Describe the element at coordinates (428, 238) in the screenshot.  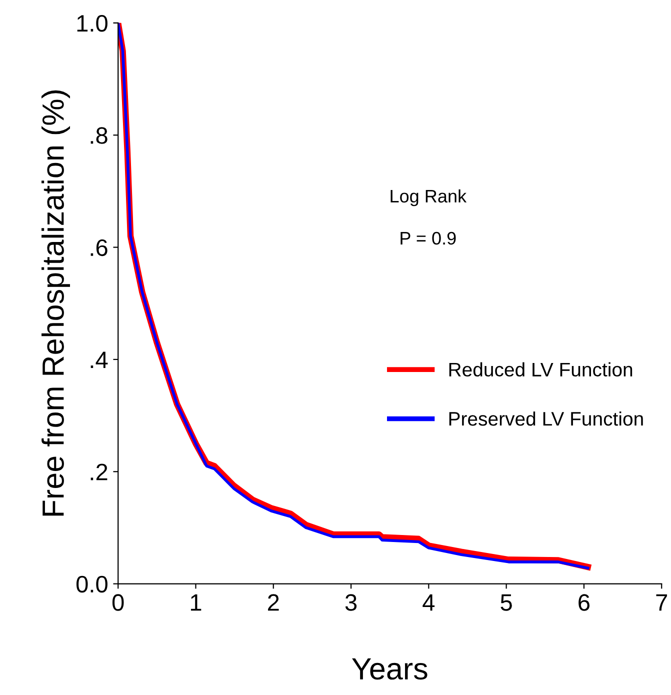
I see `annotation: P = 0.9` at that location.